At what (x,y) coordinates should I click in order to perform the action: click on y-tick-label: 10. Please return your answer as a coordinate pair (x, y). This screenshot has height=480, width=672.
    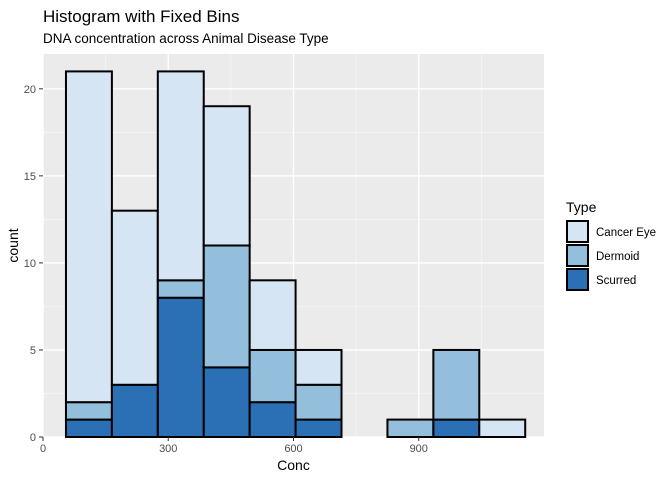
    Looking at the image, I should click on (30, 264).